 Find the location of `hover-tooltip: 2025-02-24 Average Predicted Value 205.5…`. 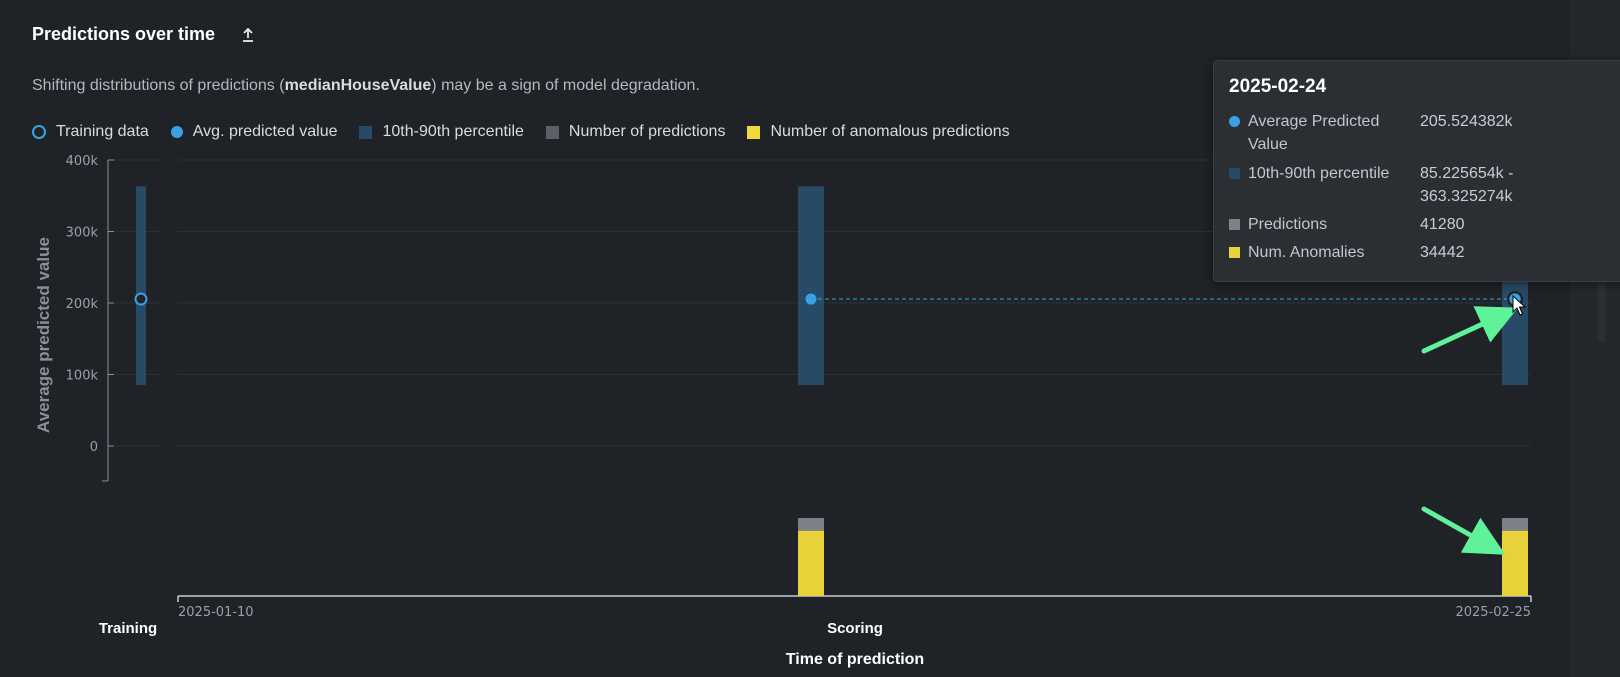

hover-tooltip: 2025-02-24 Average Predicted Value 205.5… is located at coordinates (1416, 171).